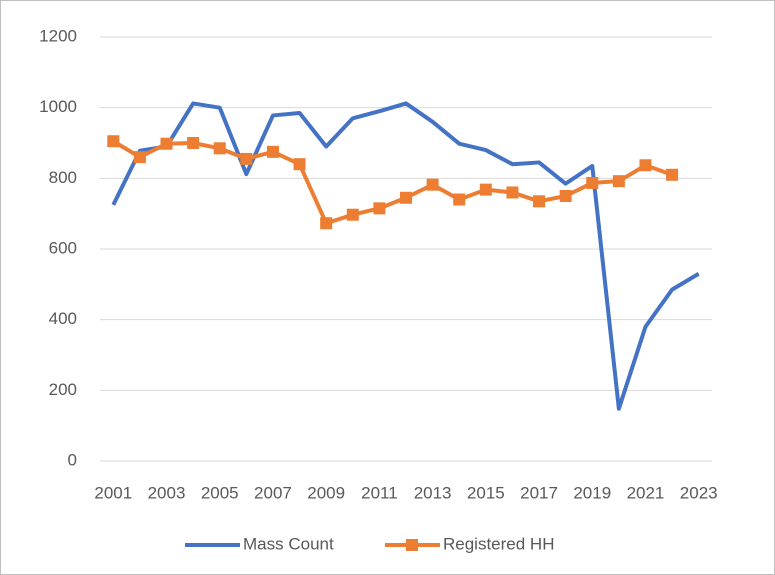 The image size is (775, 575). I want to click on legend-marker, so click(412, 545).